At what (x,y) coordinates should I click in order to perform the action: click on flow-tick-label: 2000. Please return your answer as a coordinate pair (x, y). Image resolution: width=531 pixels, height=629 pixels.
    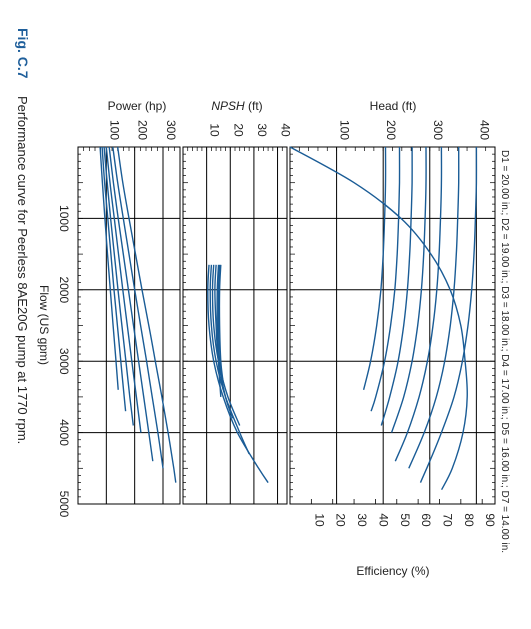
    Looking at the image, I should click on (64, 289).